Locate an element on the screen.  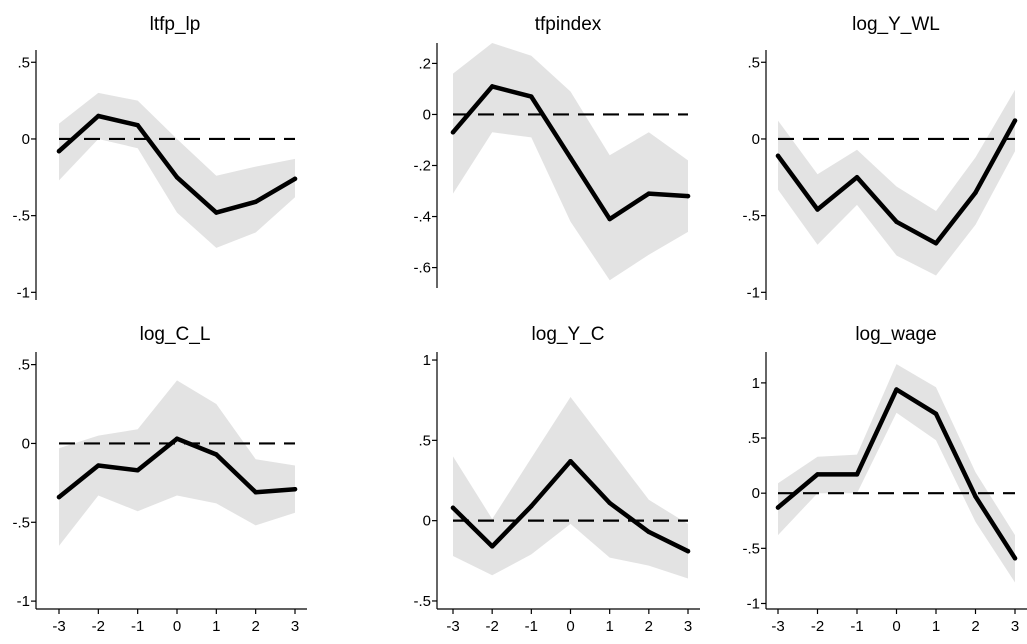
panel-log_wage: 1 .5 0 -.5 -1 -3 -2 -1 0 1 2 3 log_wage is located at coordinates (884, 479).